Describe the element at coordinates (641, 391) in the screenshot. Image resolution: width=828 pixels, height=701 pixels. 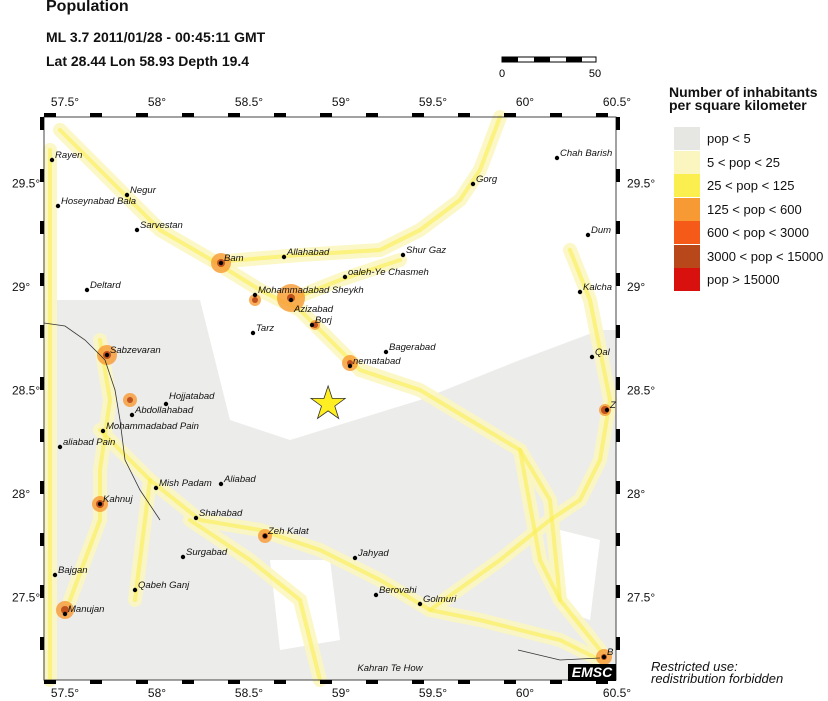
I see `lat-label-right: 28.5°` at that location.